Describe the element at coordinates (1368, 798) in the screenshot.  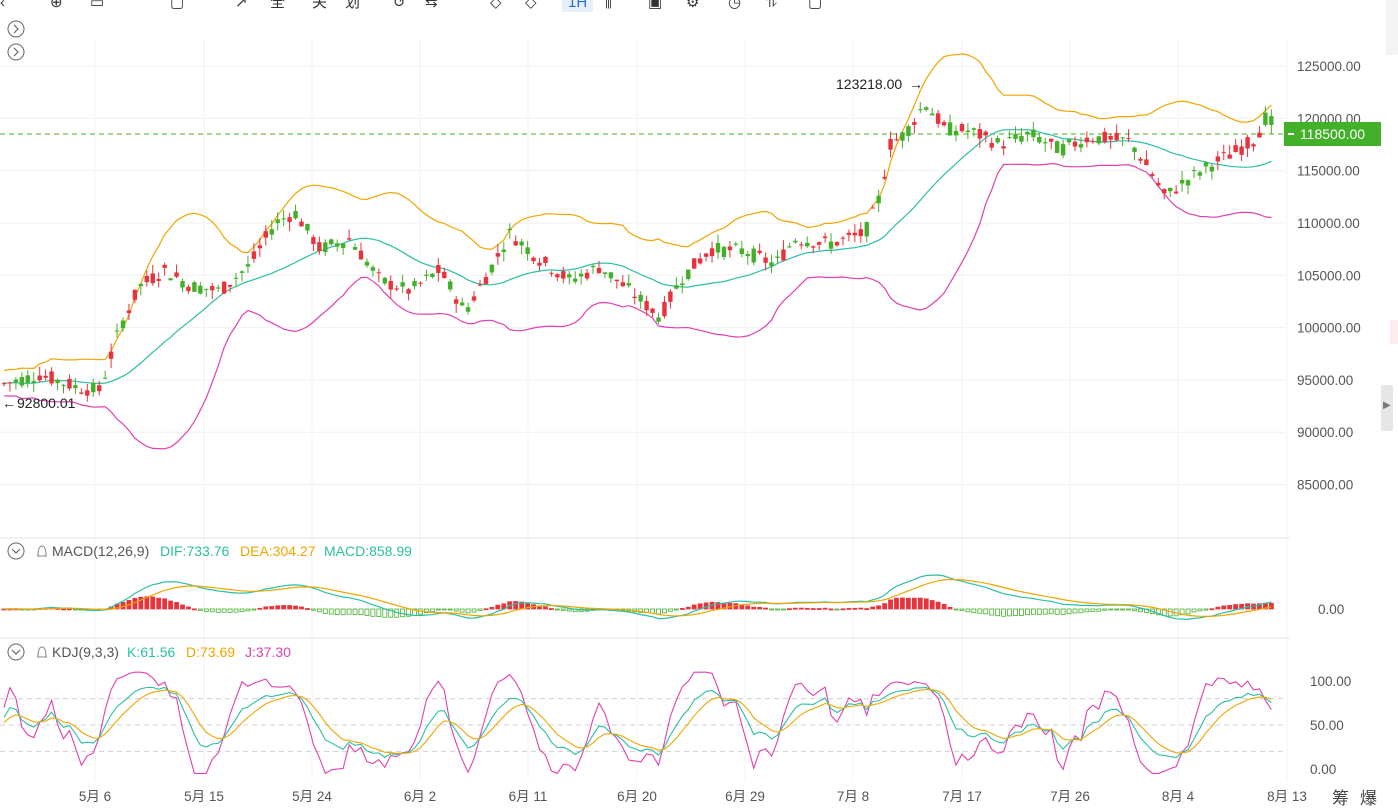
I see `liquidation-button: 爆` at that location.